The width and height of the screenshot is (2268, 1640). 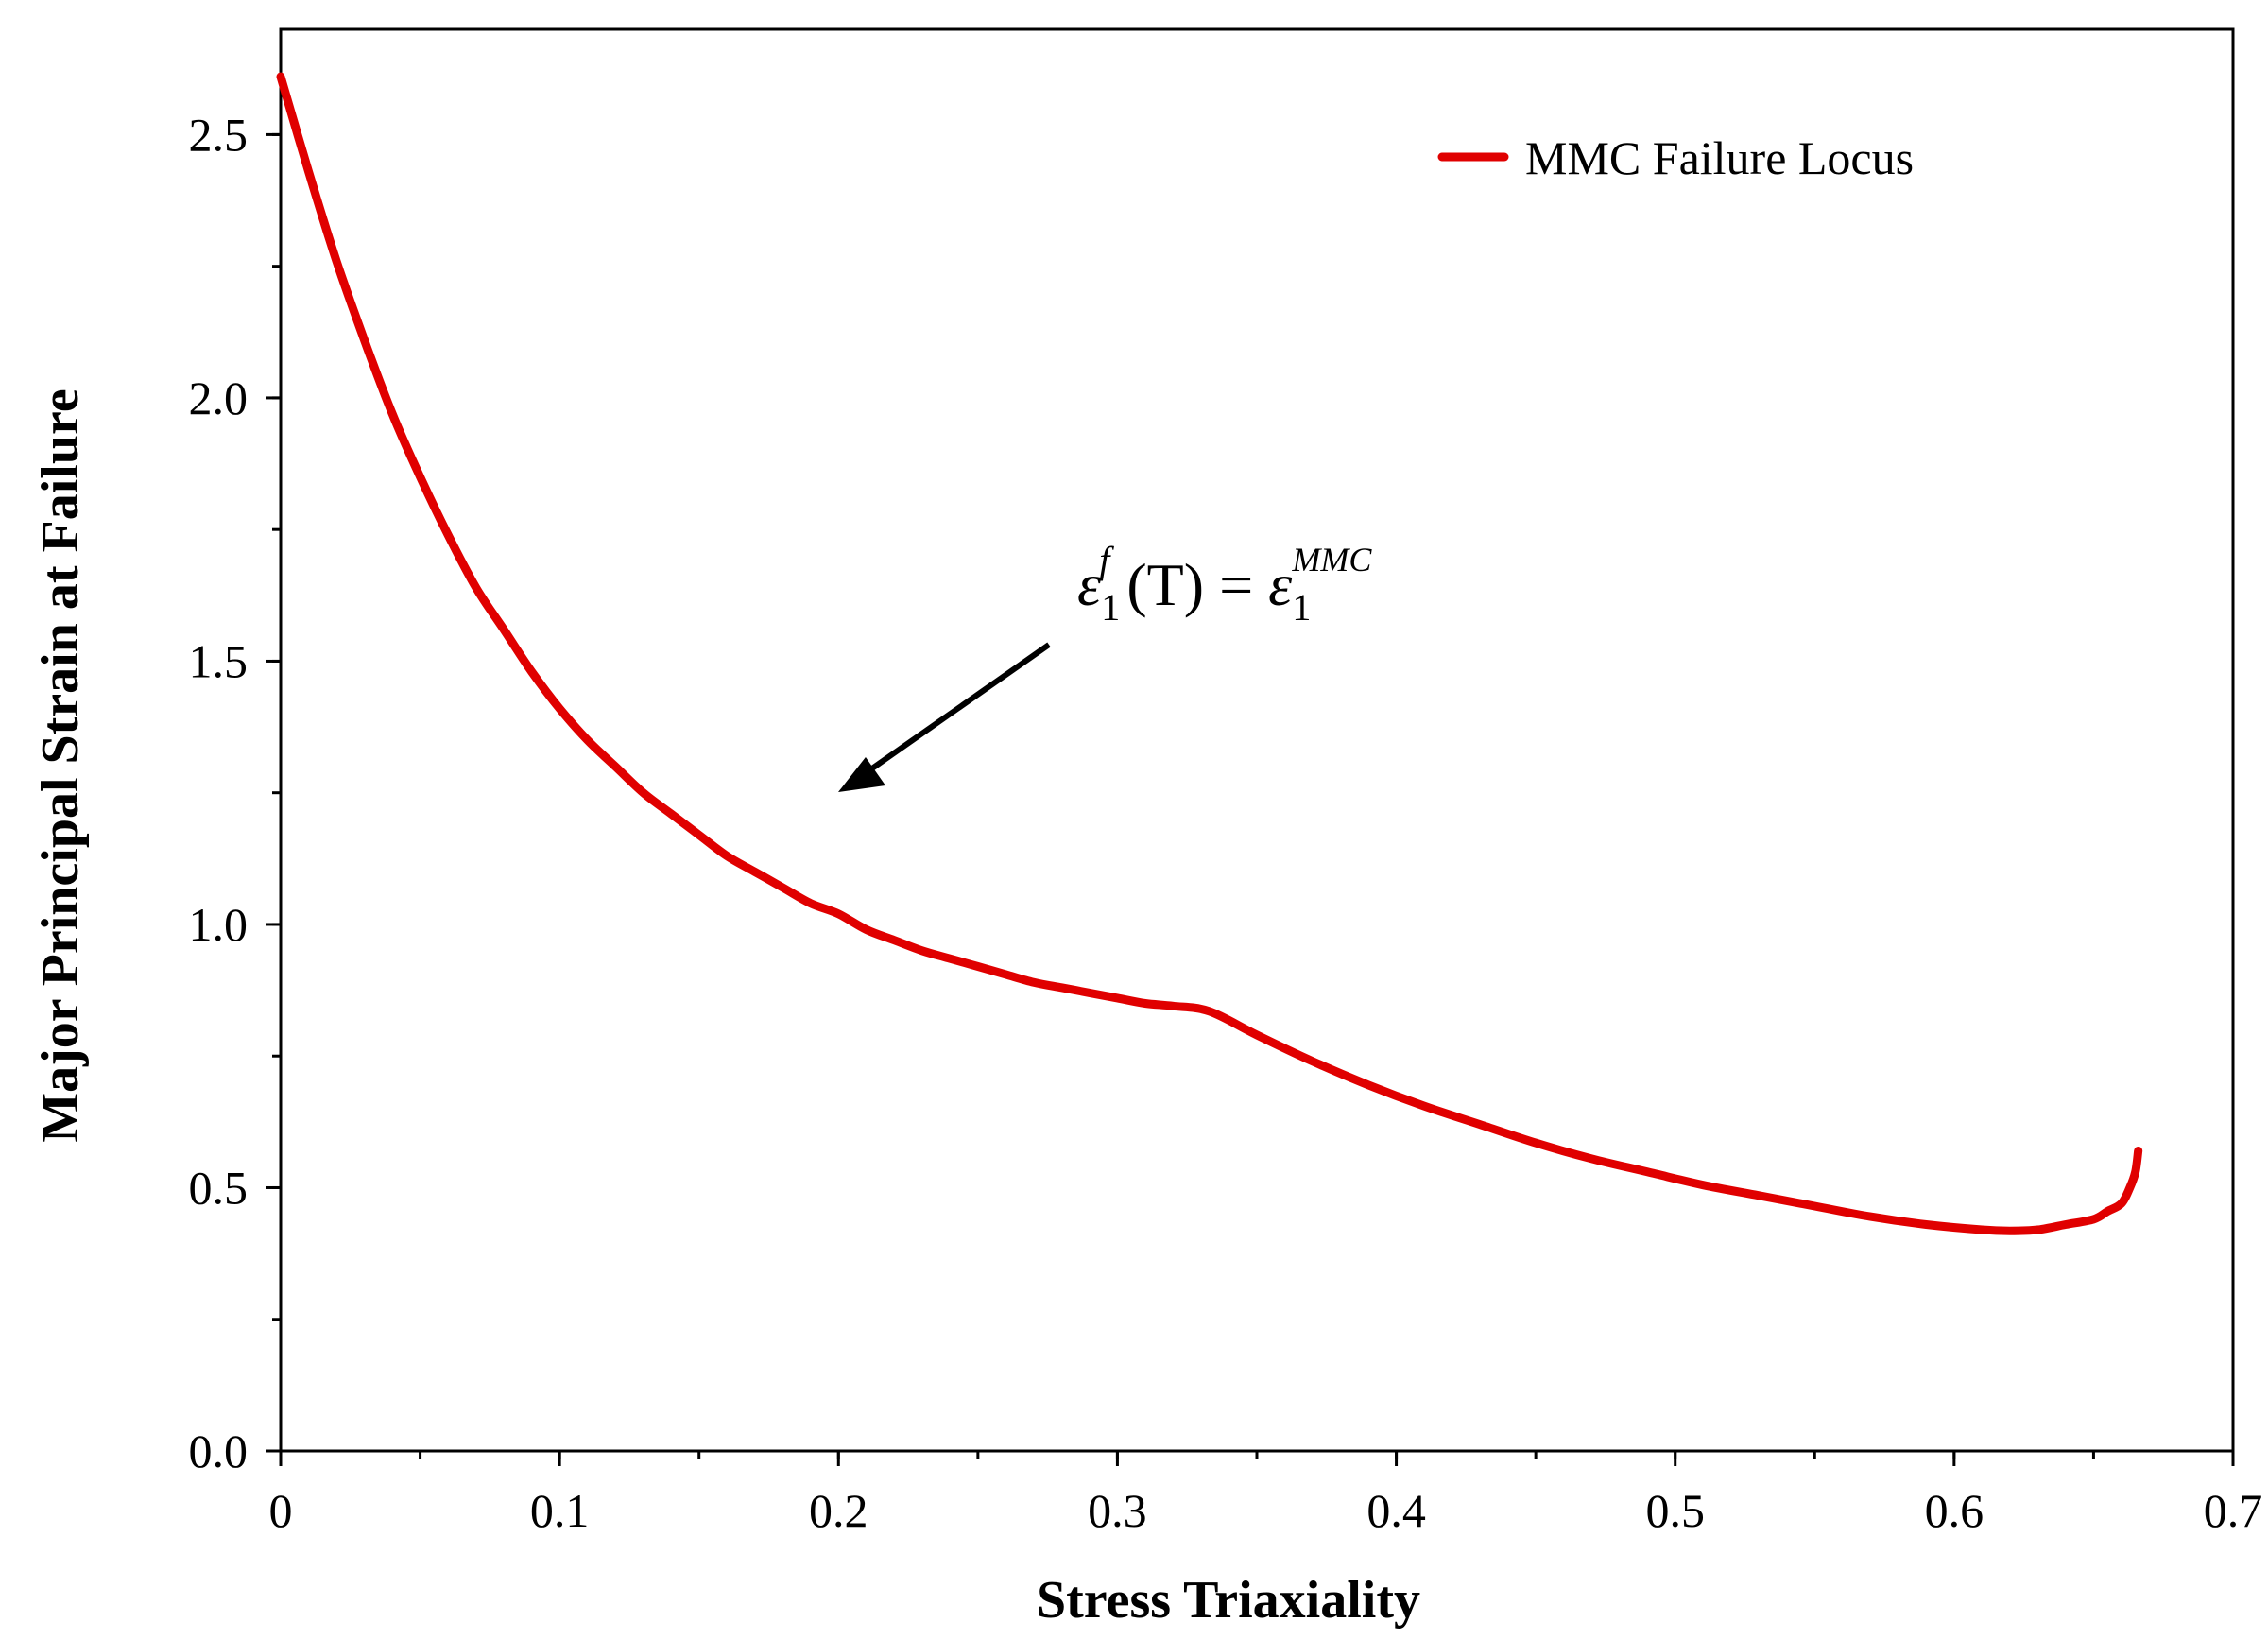 What do you see at coordinates (1117, 1510) in the screenshot?
I see `x-tick-label: 0.3` at bounding box center [1117, 1510].